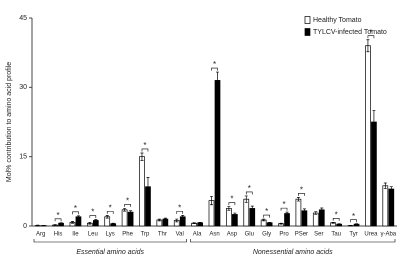 The height and width of the screenshot is (267, 400). I want to click on legend-label: Healthy Tomato, so click(337, 20).